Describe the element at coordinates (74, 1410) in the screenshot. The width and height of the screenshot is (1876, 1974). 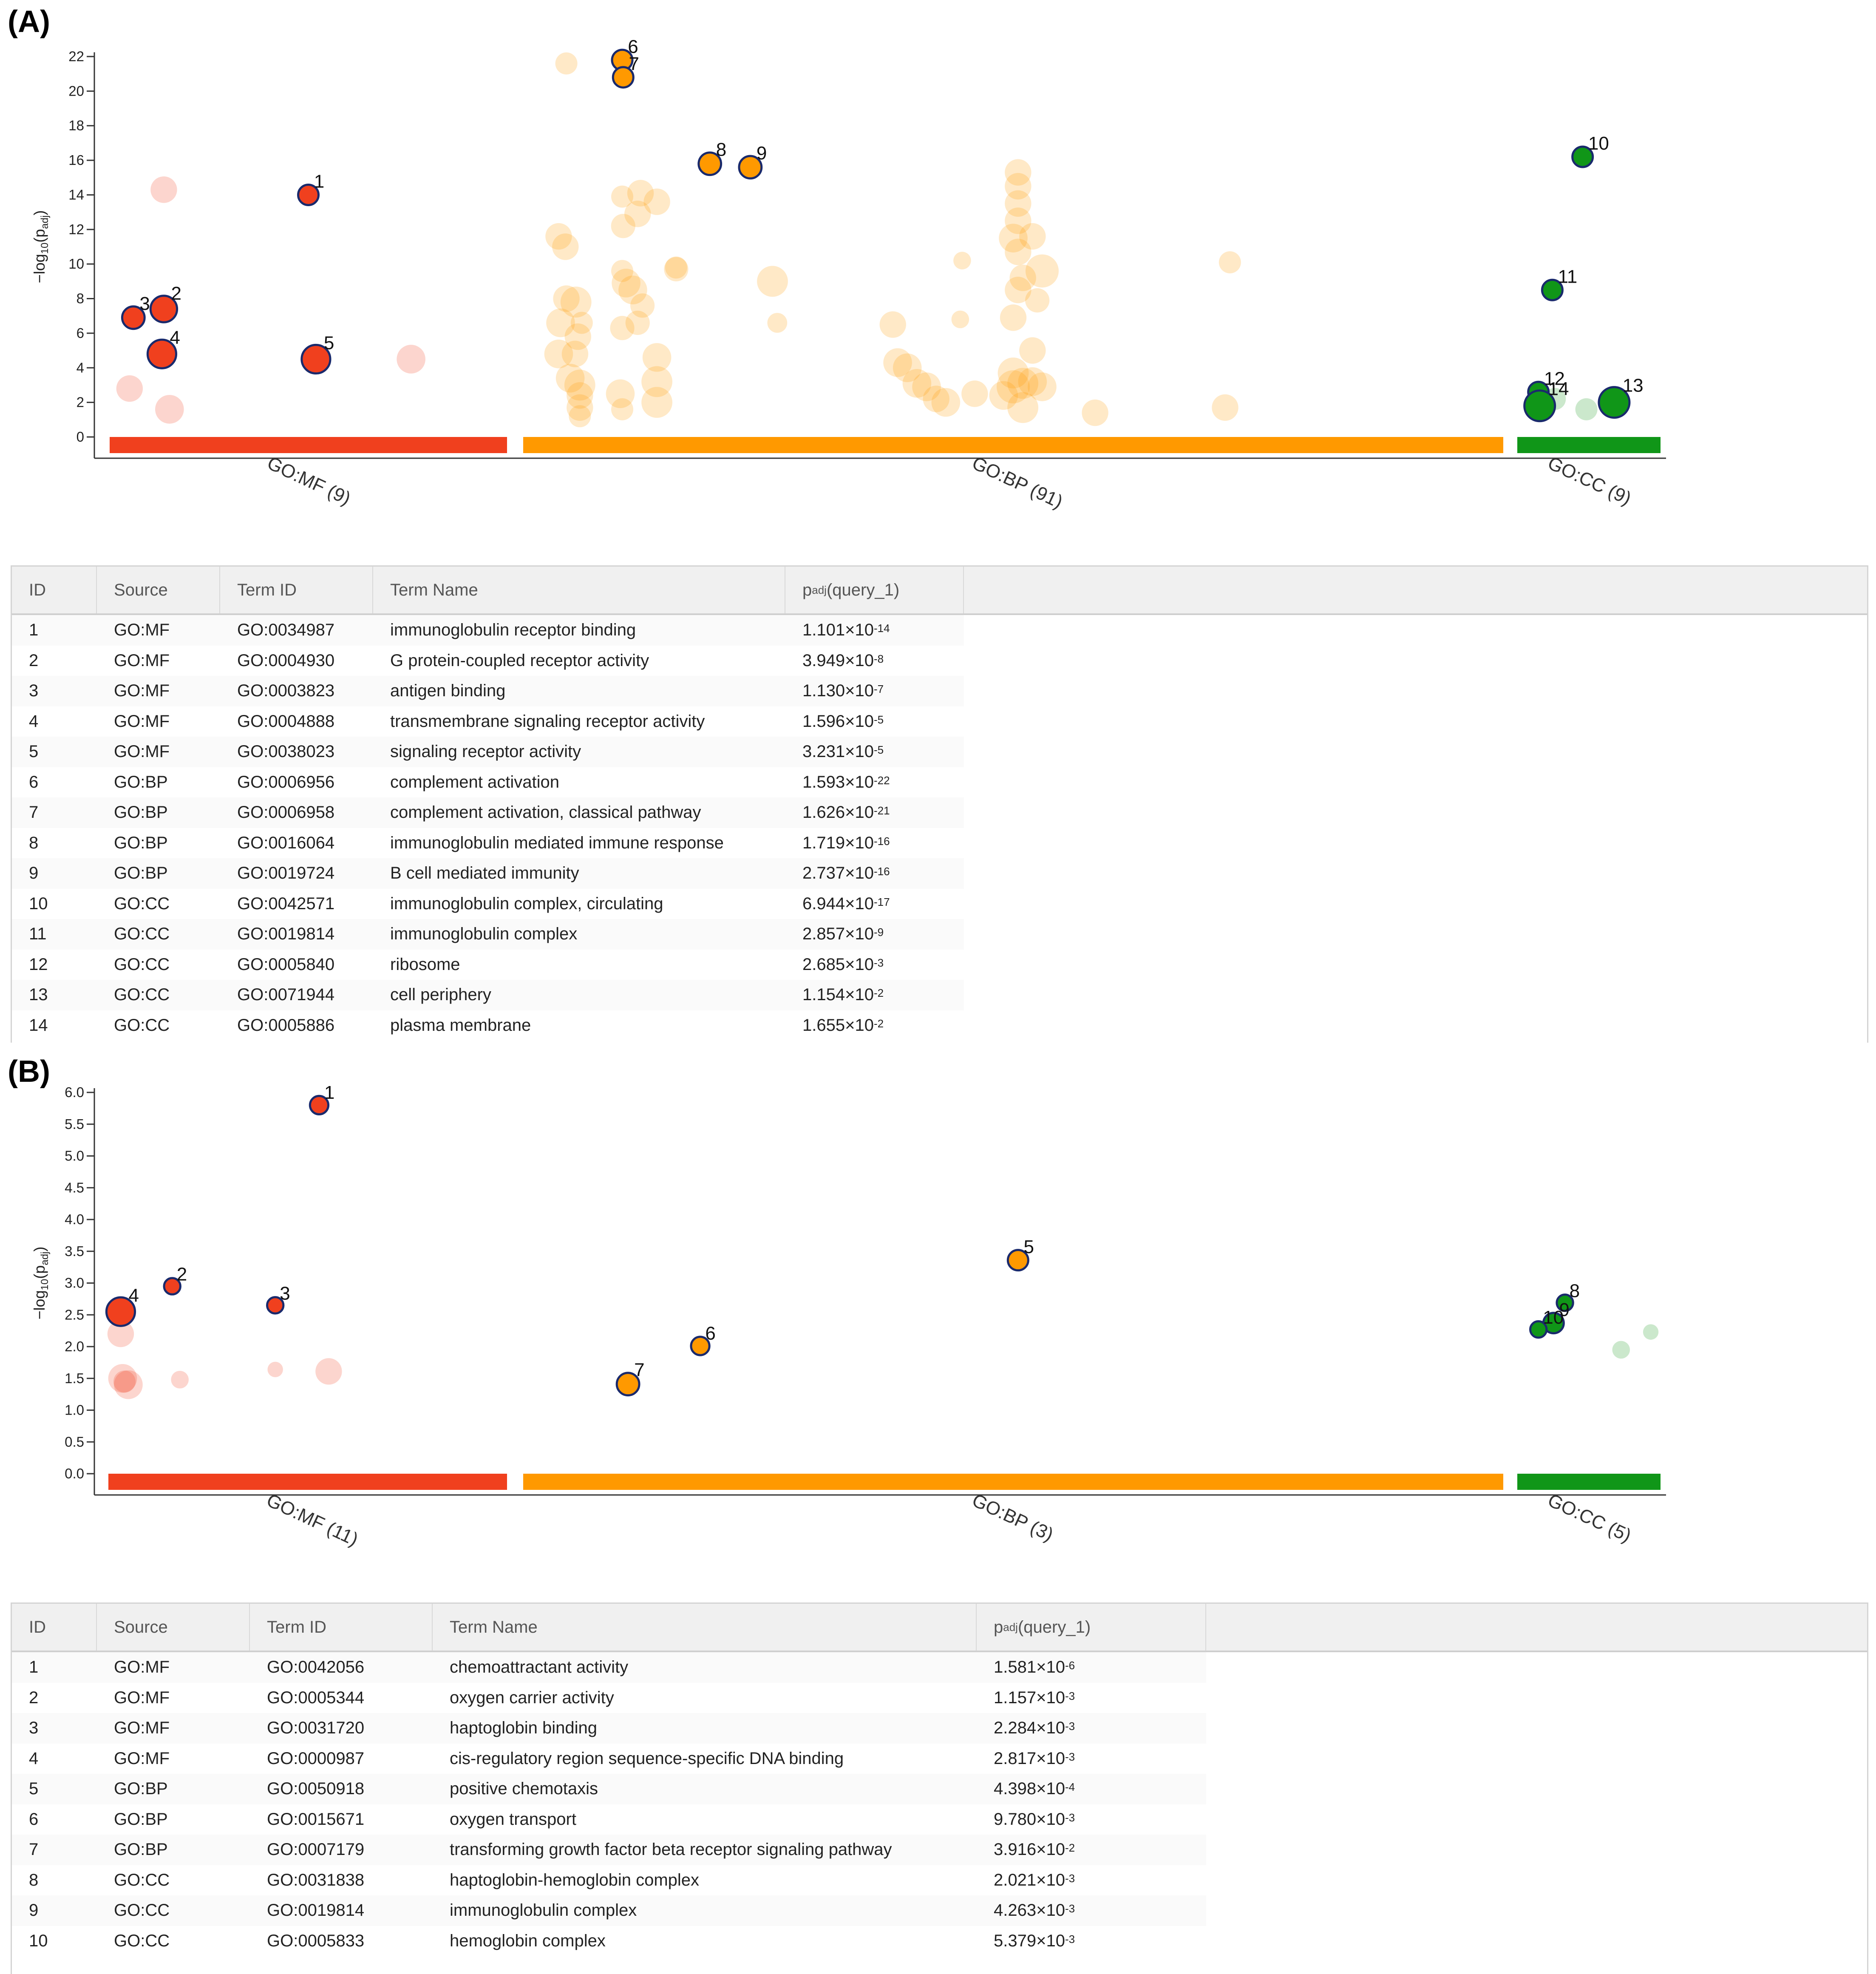
I see `panel-b-y-tick-label: 1.0` at that location.